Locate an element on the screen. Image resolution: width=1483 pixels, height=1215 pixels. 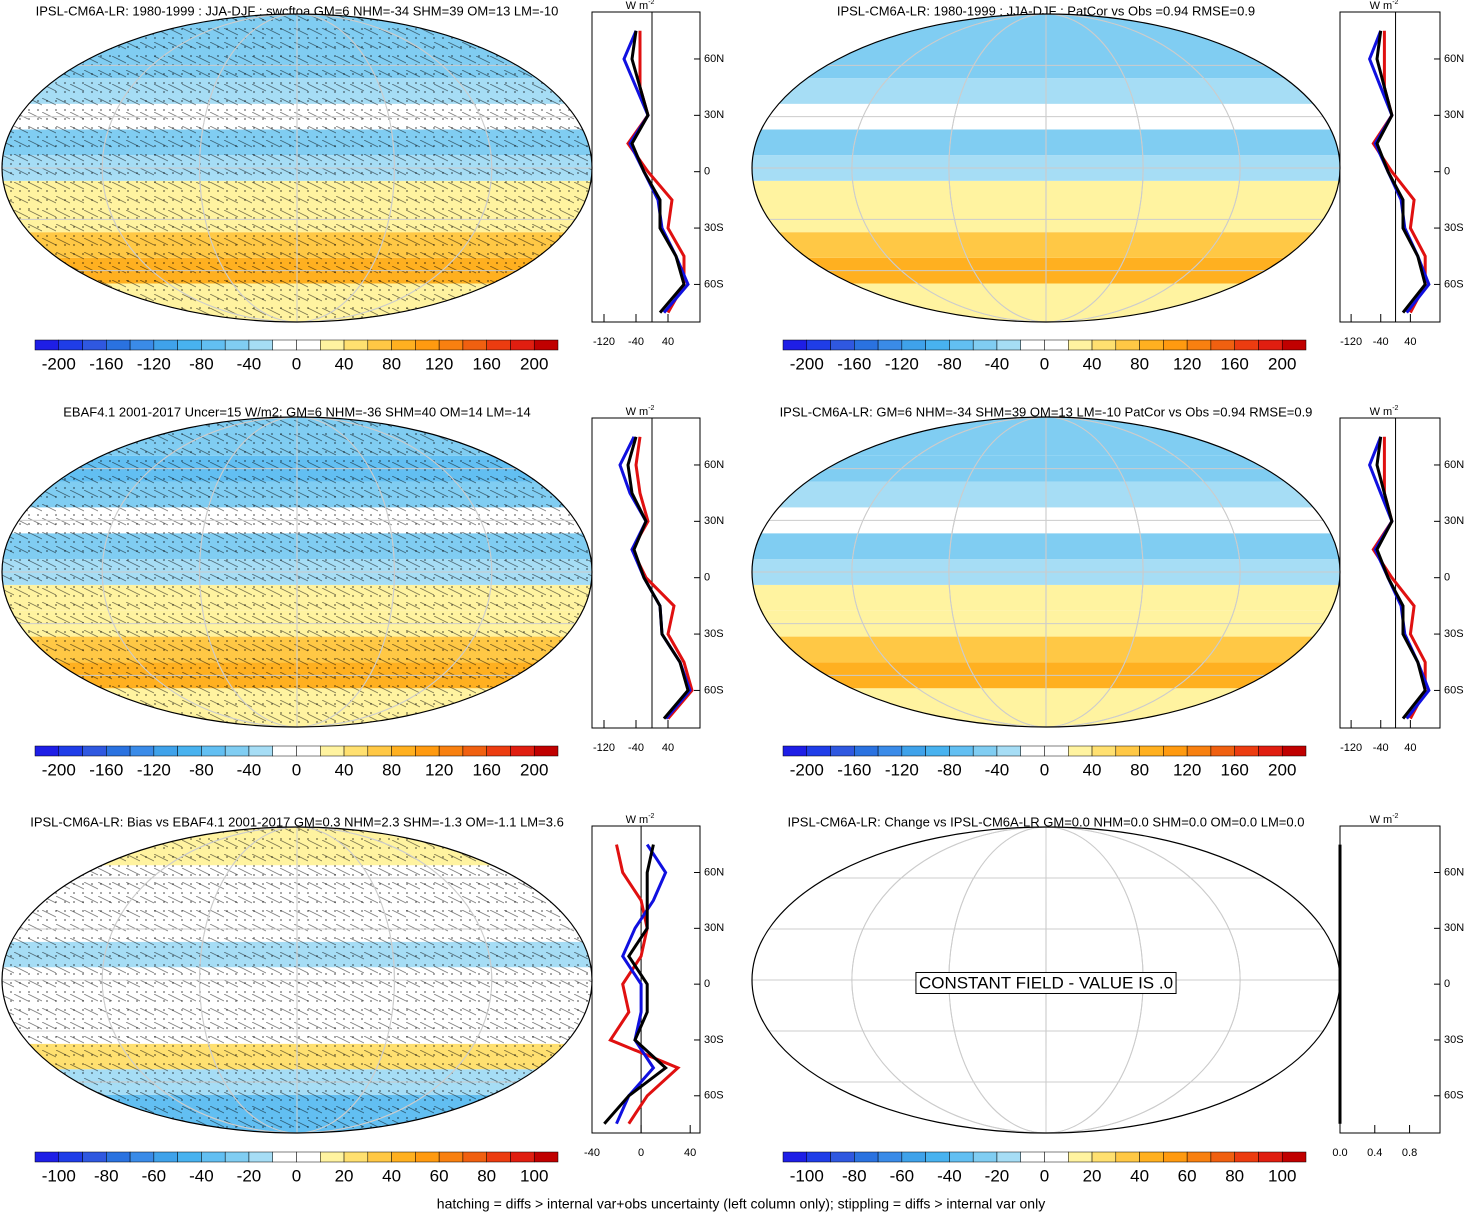
colorbar-label: 60 is located at coordinates (1187, 1175).